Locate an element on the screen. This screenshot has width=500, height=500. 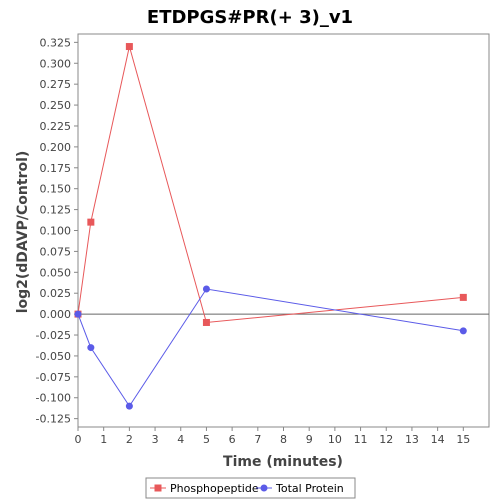
x-tick-label: 3 is located at coordinates (155, 439).